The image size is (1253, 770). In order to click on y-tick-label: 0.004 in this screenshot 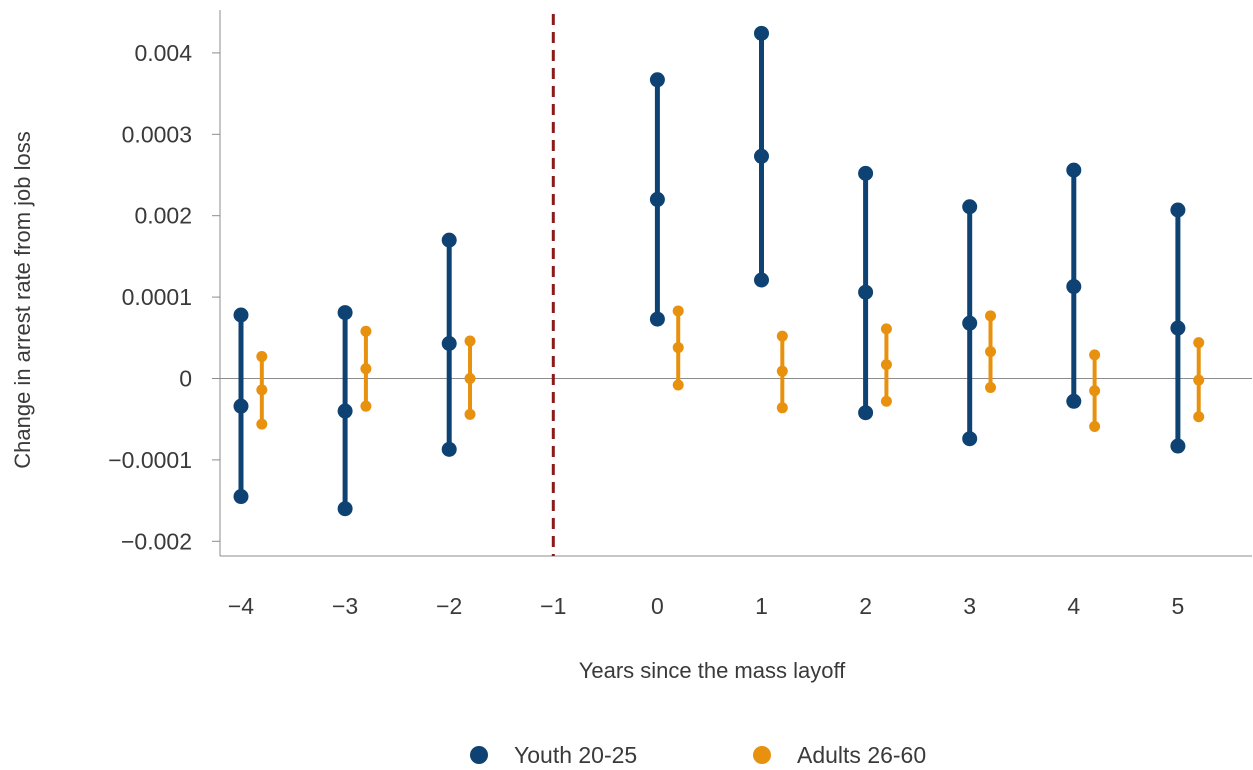, I will do `click(163, 53)`.